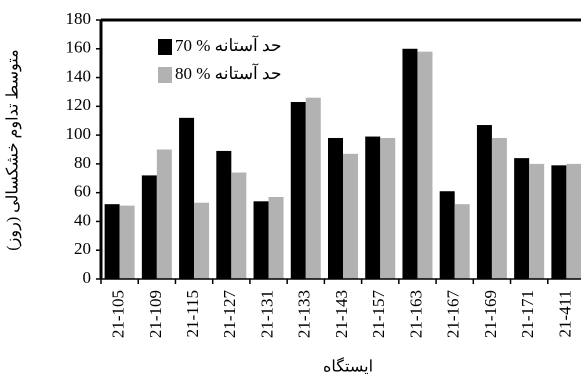  I want to click on legend-label: حد آستانه % 70, so click(228, 44).